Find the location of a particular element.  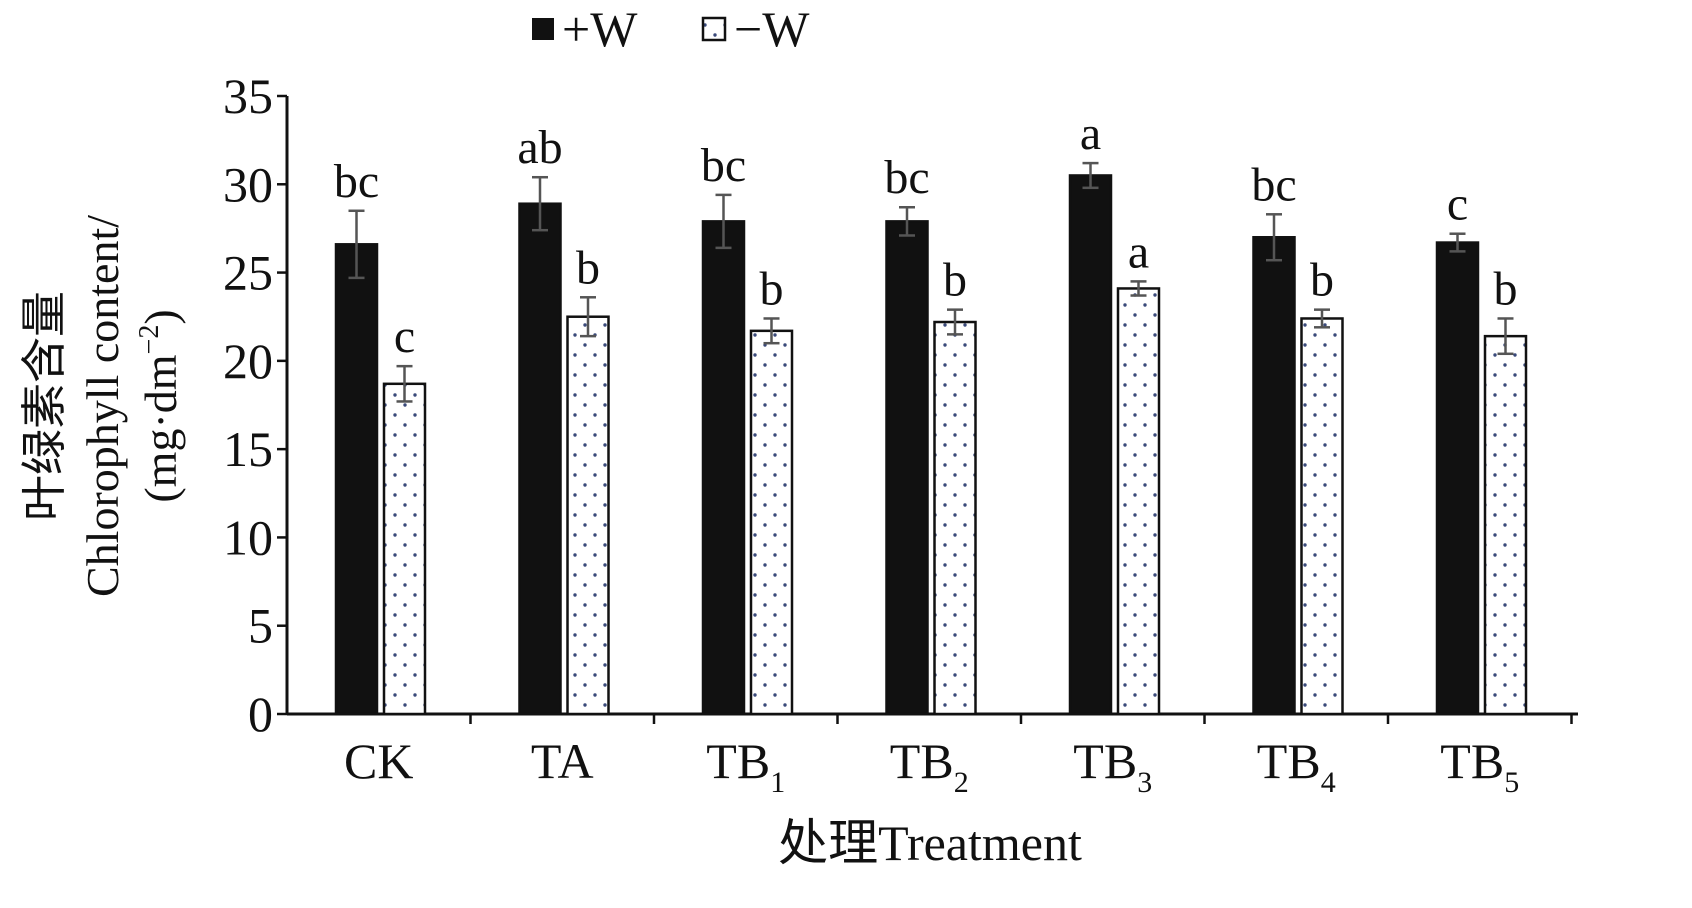

sig-label-plus-w-0: bc is located at coordinates (356, 181).